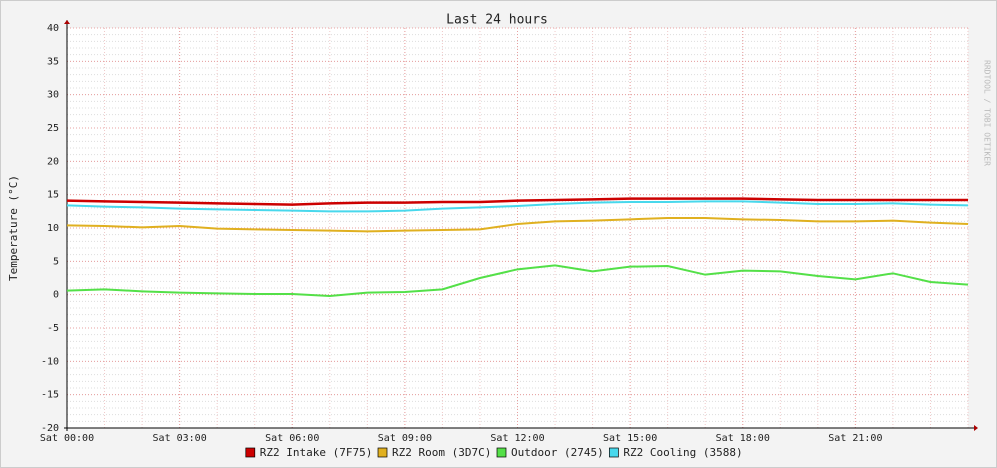  I want to click on watermark: RRDTOOL / TOBI OETIKER, so click(987, 113).